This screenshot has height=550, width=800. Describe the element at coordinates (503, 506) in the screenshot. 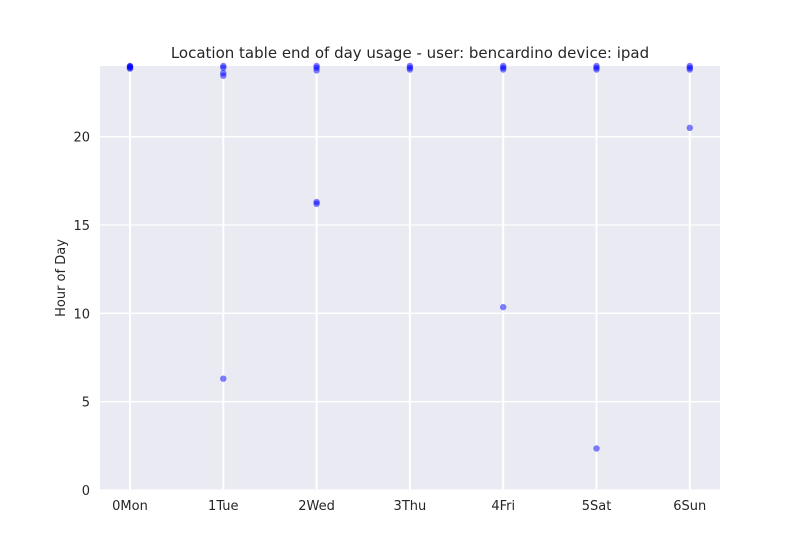

I see `x-tick-label: 4Fri` at that location.